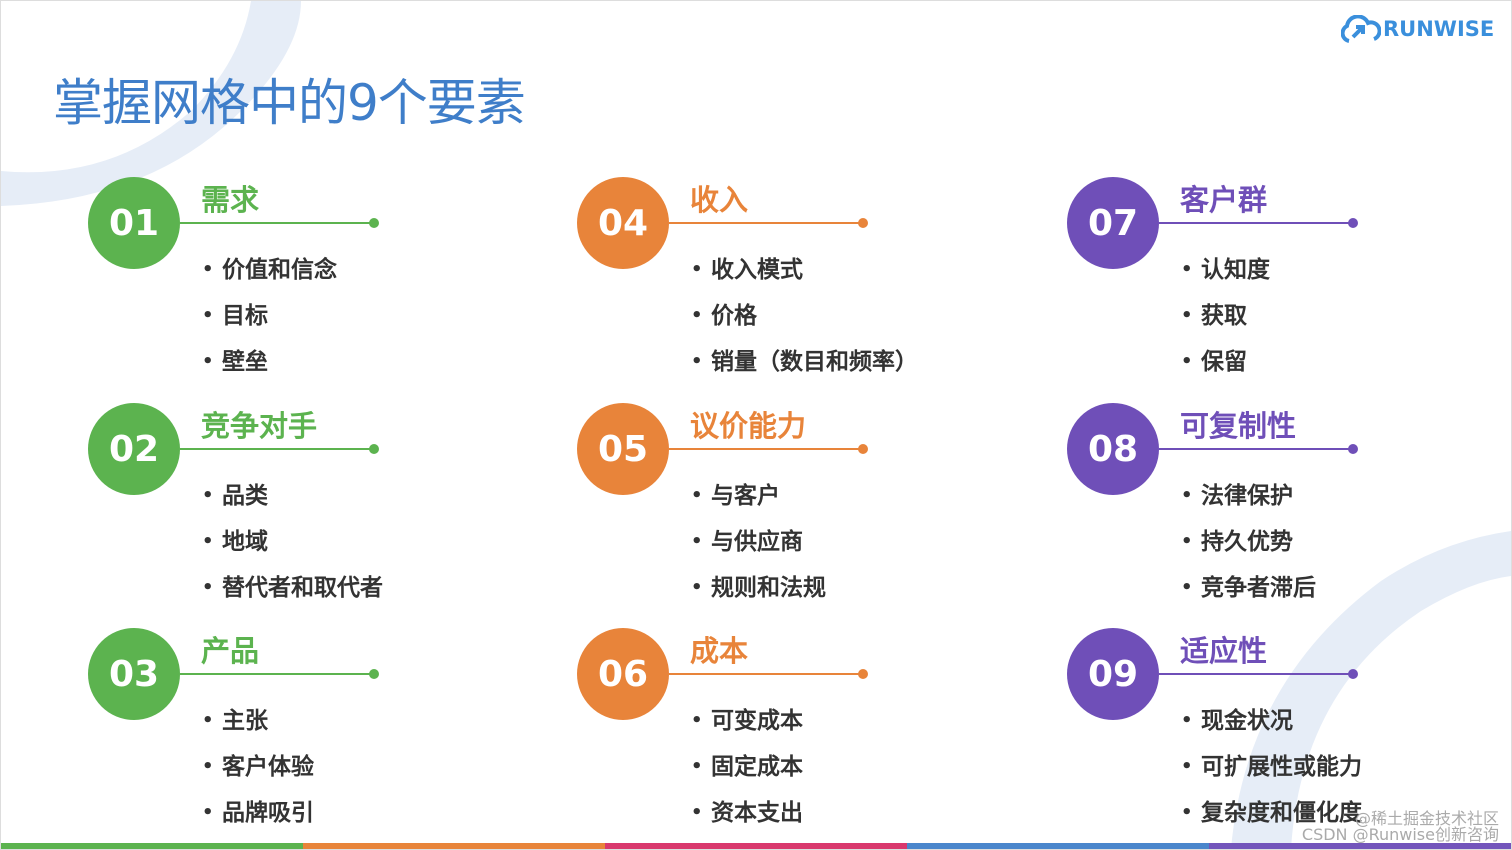 The height and width of the screenshot is (850, 1512). Describe the element at coordinates (804, 316) in the screenshot. I see `list-item: • 价格` at that location.